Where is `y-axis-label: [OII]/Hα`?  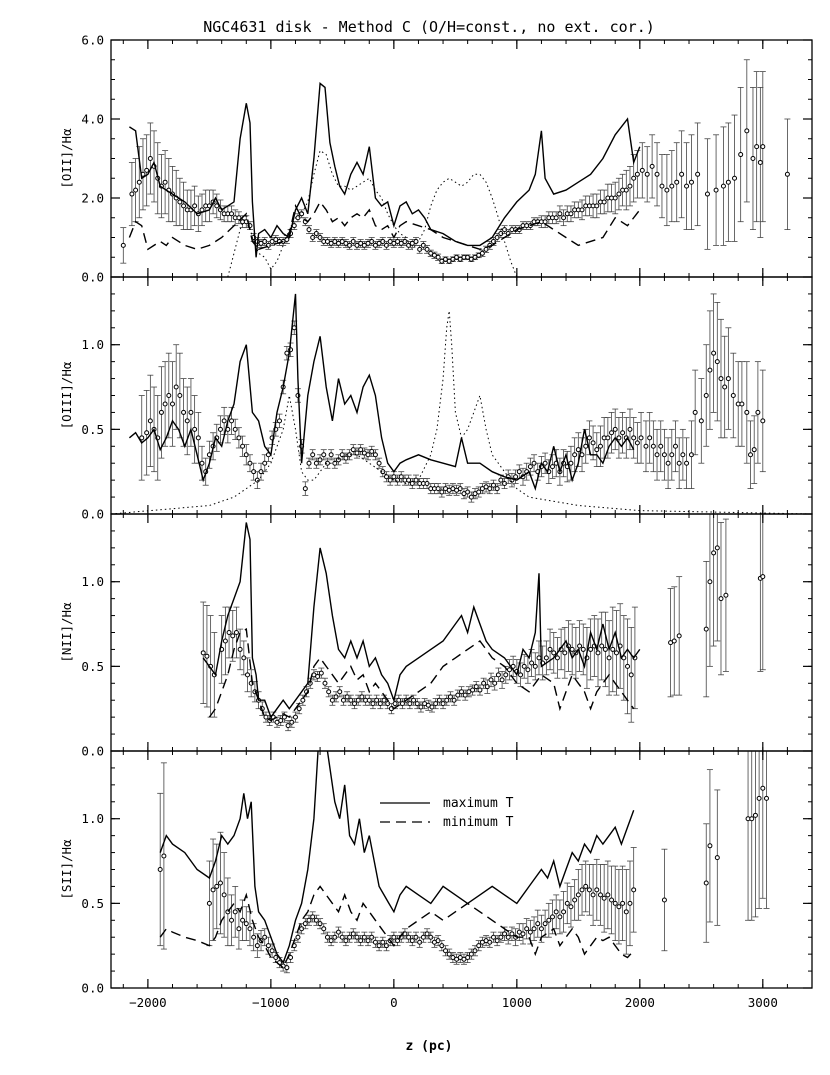
y-axis-label: [OII]/Hα is located at coordinates (66, 158).